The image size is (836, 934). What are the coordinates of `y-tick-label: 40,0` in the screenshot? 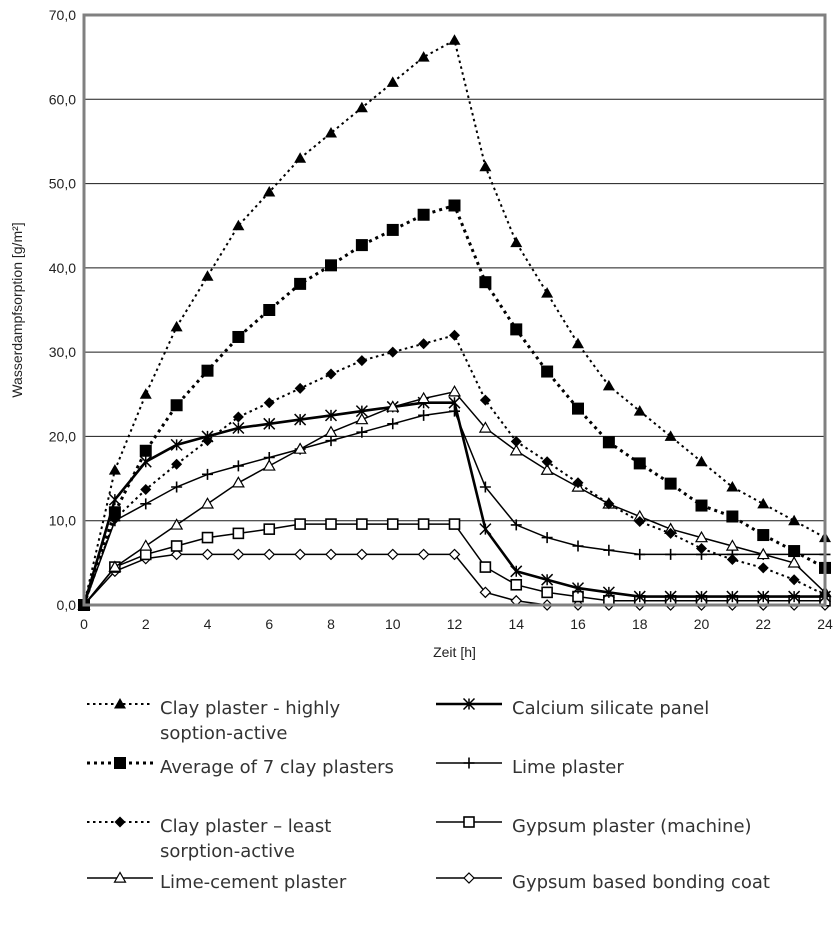 It's located at (62, 268).